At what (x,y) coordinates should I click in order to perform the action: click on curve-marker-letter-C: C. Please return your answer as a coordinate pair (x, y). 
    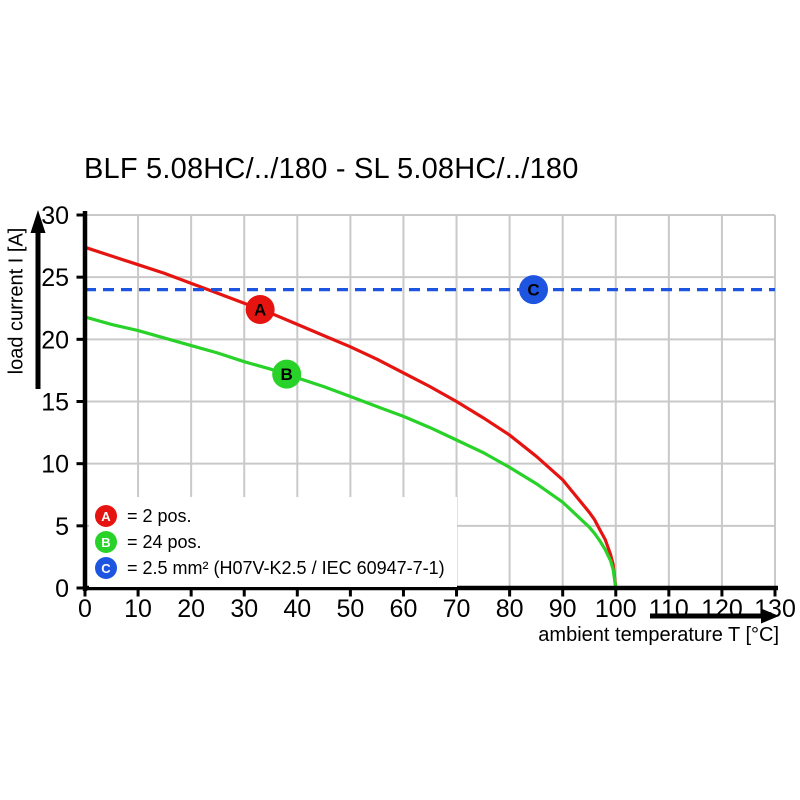
    Looking at the image, I should click on (533, 290).